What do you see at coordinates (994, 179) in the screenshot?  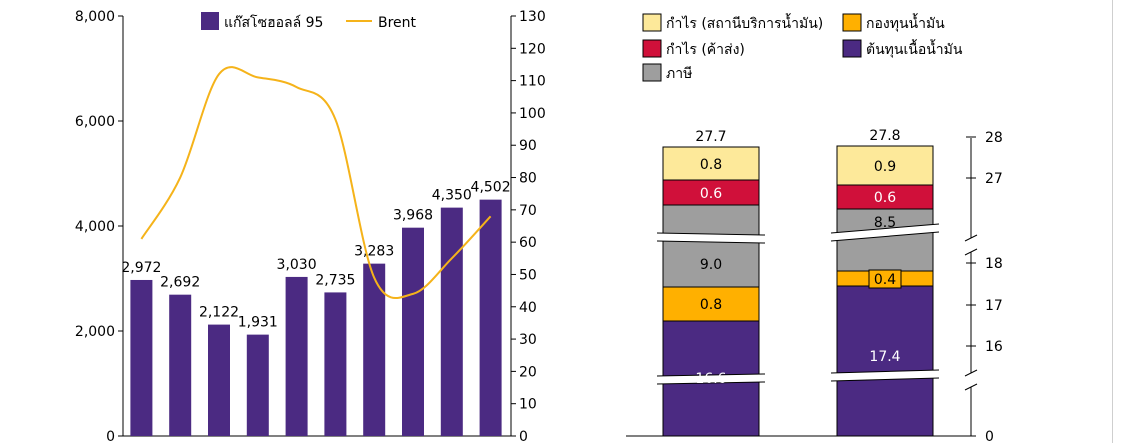 I see `right-tick-label: 27` at bounding box center [994, 179].